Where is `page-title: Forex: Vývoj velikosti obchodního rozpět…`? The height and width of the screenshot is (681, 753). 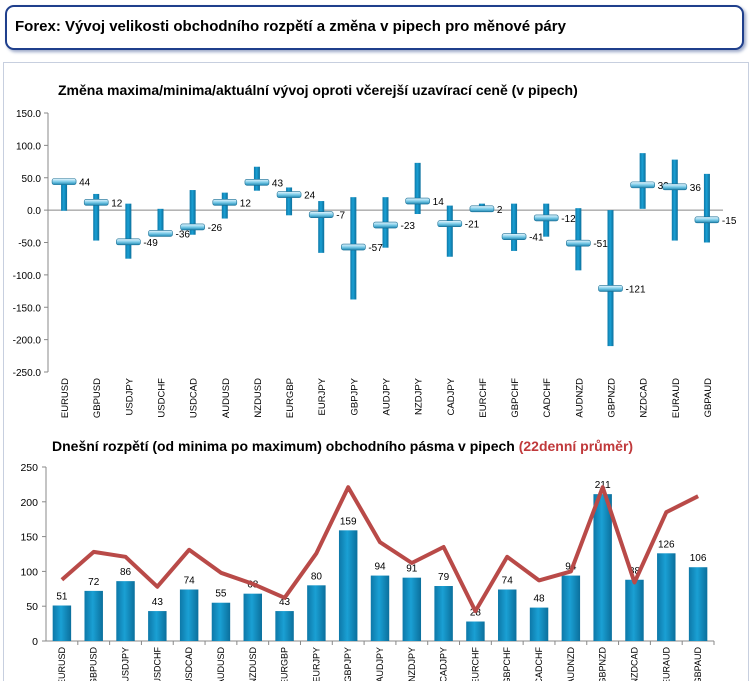 page-title: Forex: Vývoj velikosti obchodního rozpět… is located at coordinates (290, 26).